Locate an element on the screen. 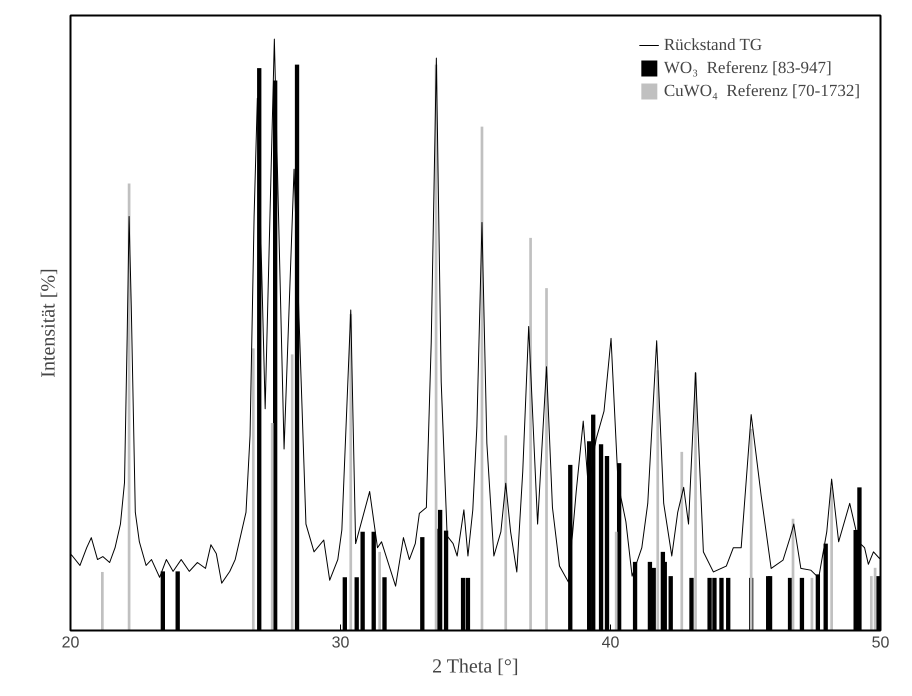 Image resolution: width=912 pixels, height=696 pixels. y-axis-title: Intensität [%] is located at coordinates (49, 323).